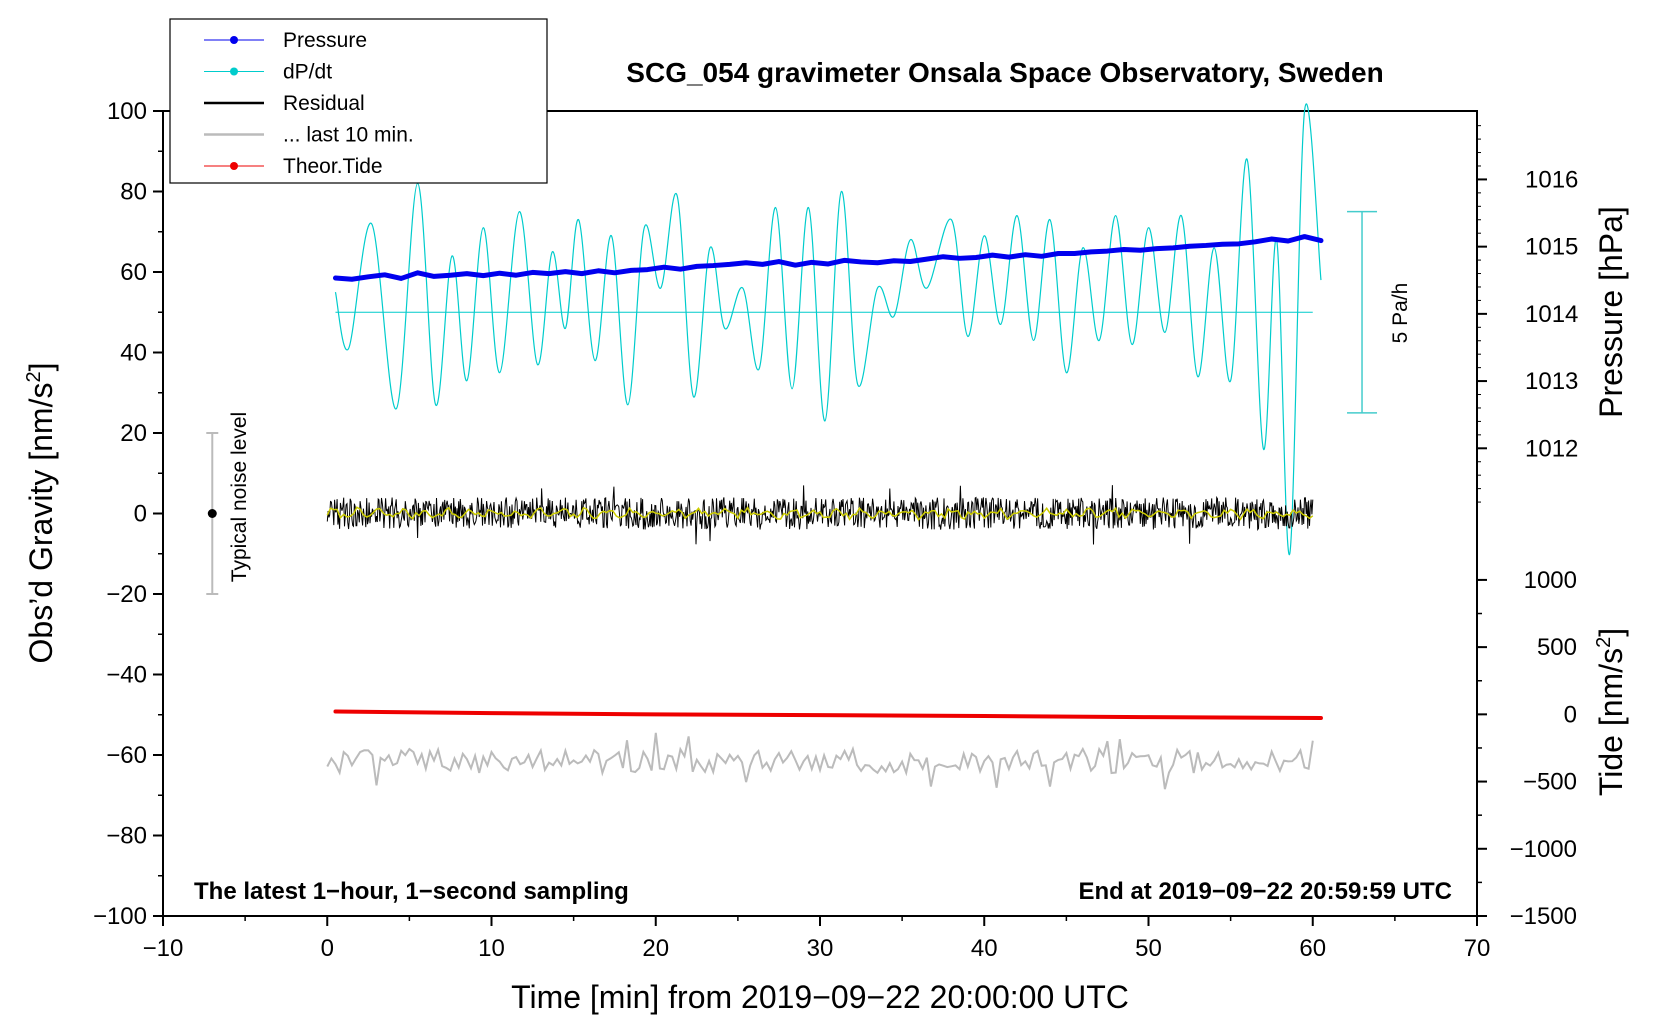 The height and width of the screenshot is (1020, 1660). Describe the element at coordinates (1611, 632) in the screenshot. I see `tide-axis-title-end: ]` at that location.